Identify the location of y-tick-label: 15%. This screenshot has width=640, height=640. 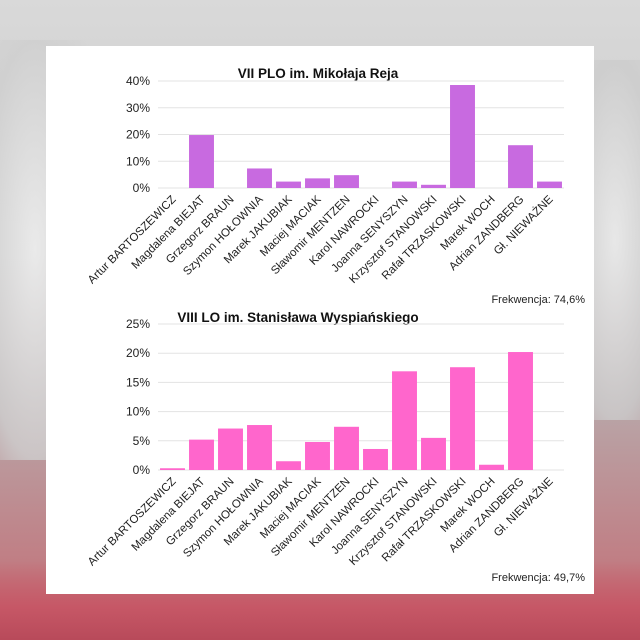
(138, 382).